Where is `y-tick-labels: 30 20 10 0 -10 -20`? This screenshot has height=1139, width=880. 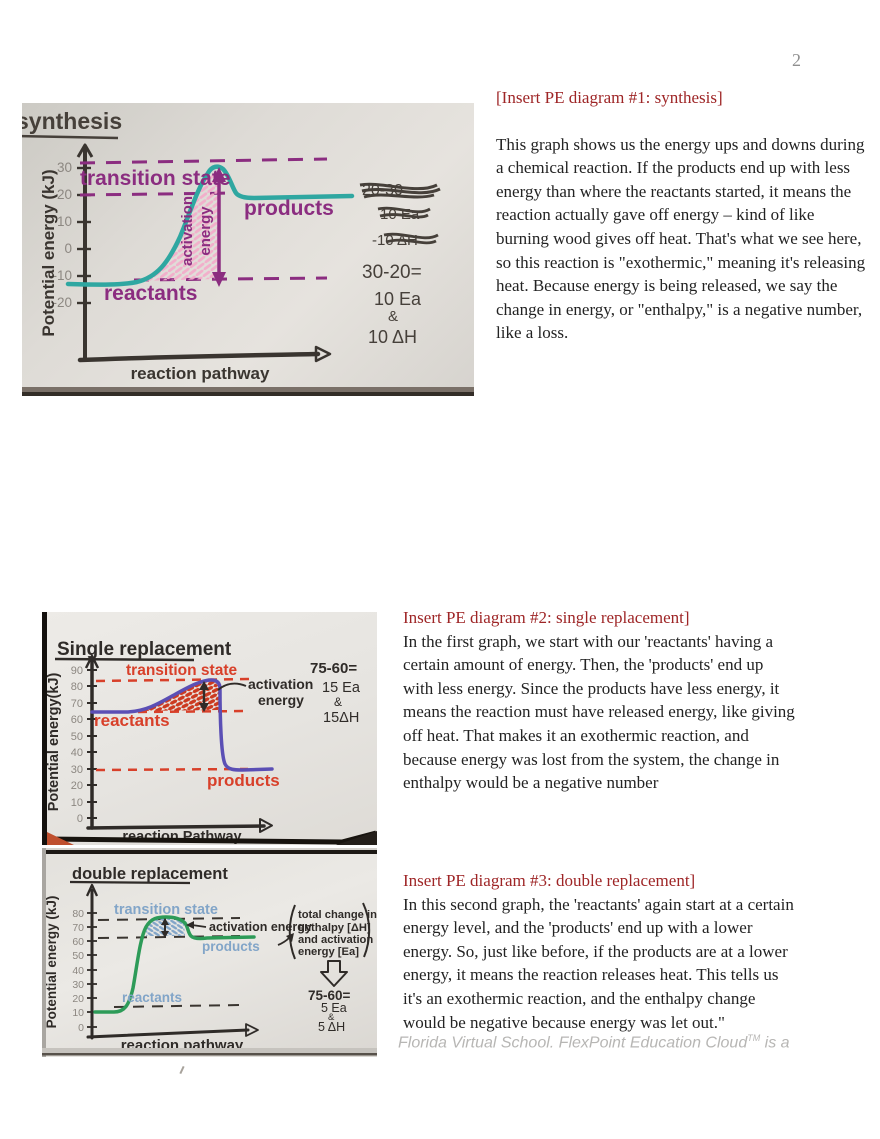
y-tick-labels: 30 20 10 0 -10 -20 is located at coordinates (62, 235).